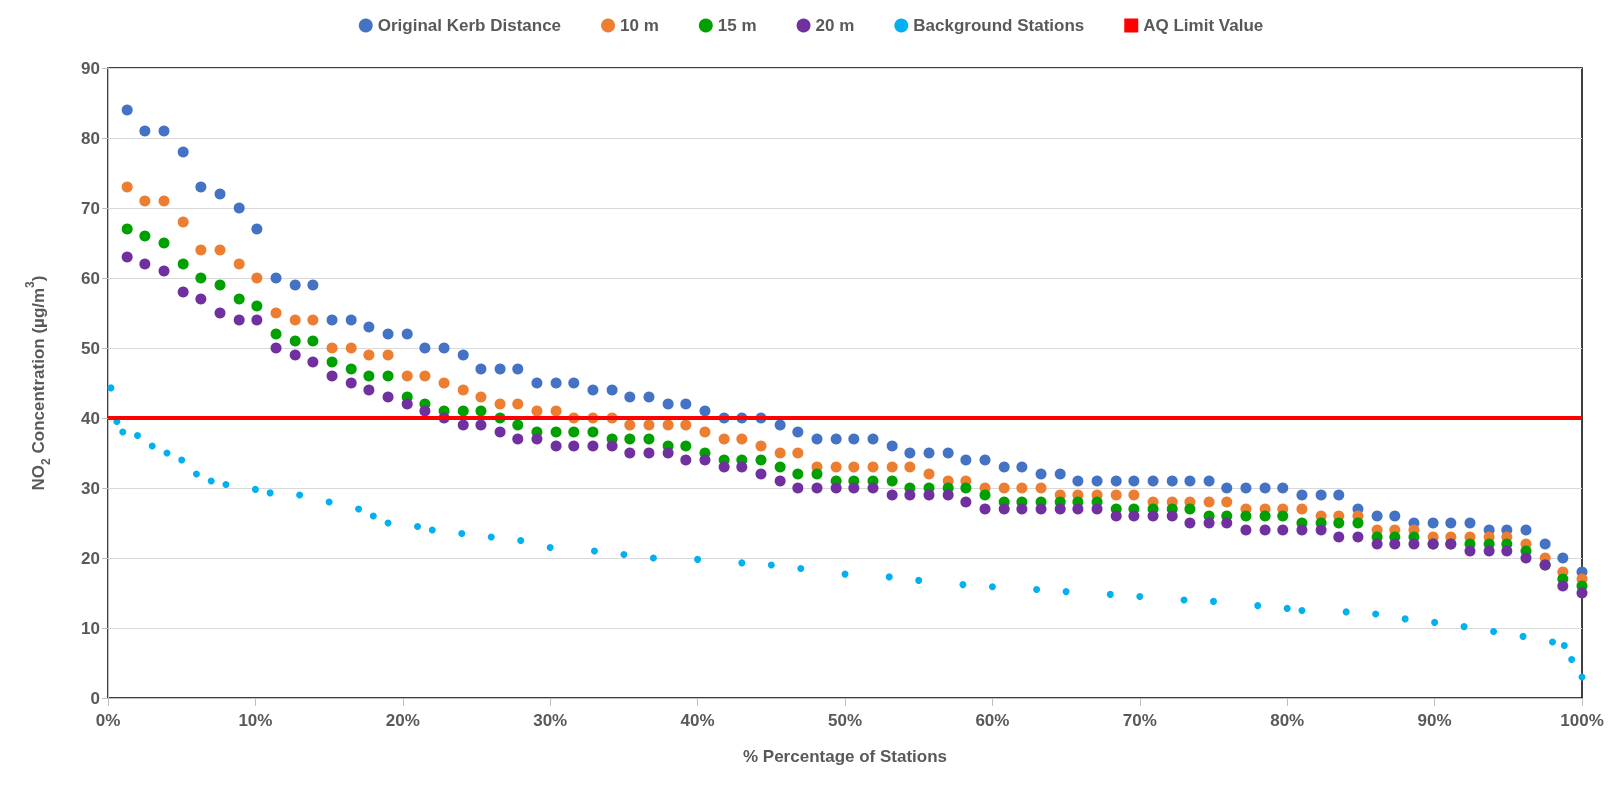 The image size is (1622, 794). Describe the element at coordinates (999, 25) in the screenshot. I see `legend-label: Background Stations` at that location.